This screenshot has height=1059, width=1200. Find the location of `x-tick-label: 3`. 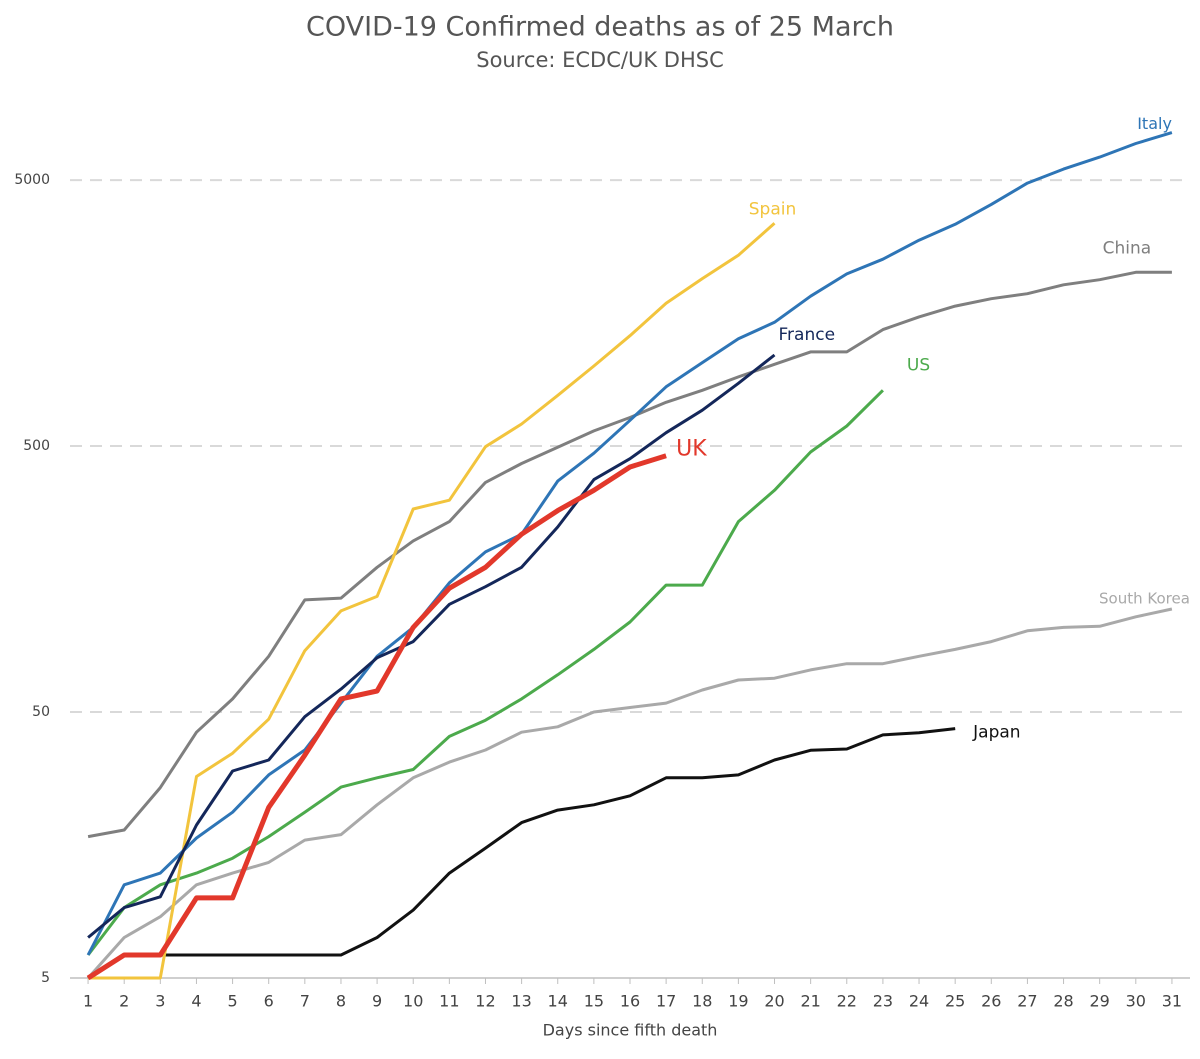

x-tick-label: 3 is located at coordinates (160, 1001).